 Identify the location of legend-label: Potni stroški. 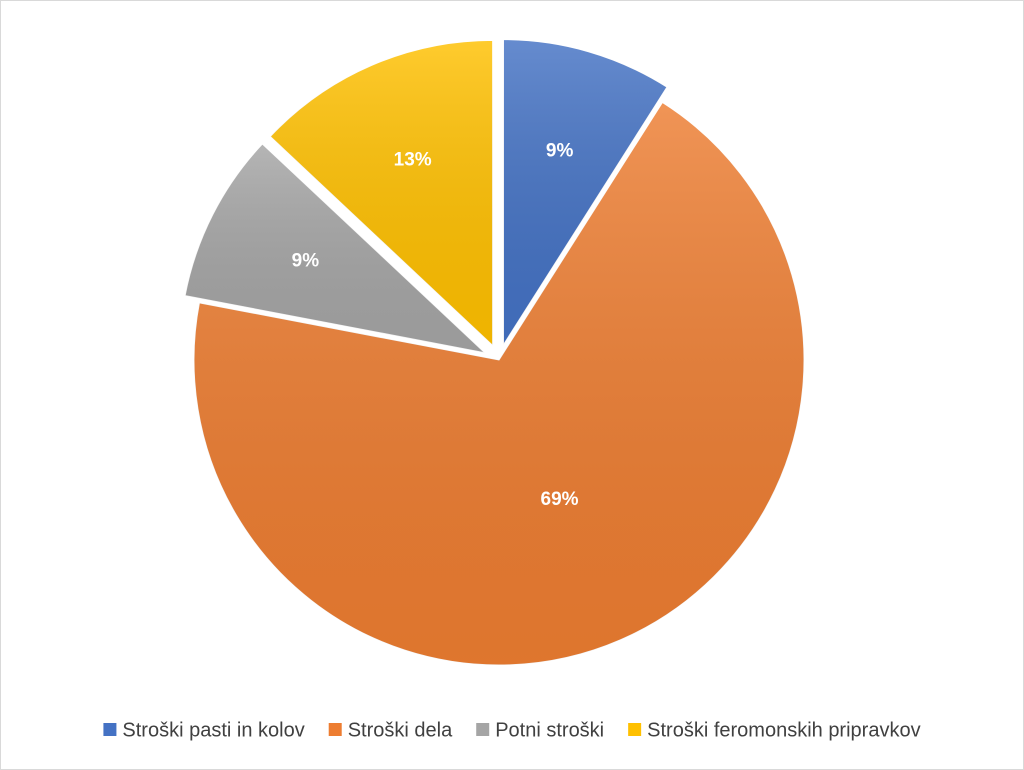
(549, 730).